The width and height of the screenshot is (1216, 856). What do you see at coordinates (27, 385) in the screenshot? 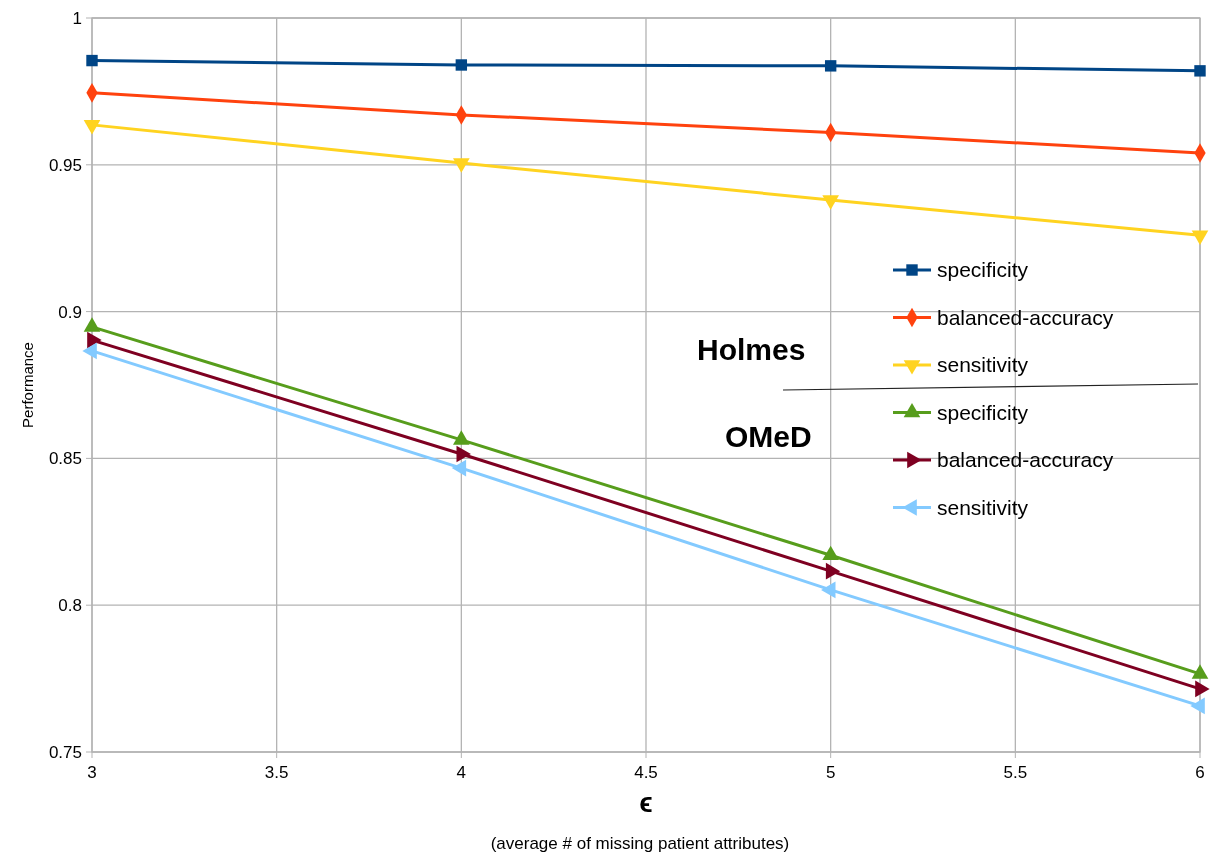
I see `y-axis-title: Performance` at bounding box center [27, 385].